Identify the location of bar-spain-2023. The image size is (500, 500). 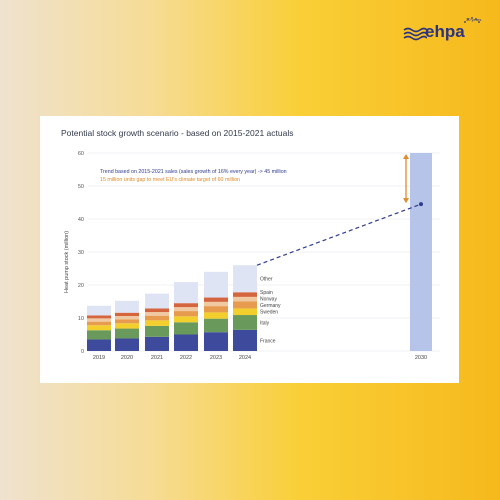
(216, 299).